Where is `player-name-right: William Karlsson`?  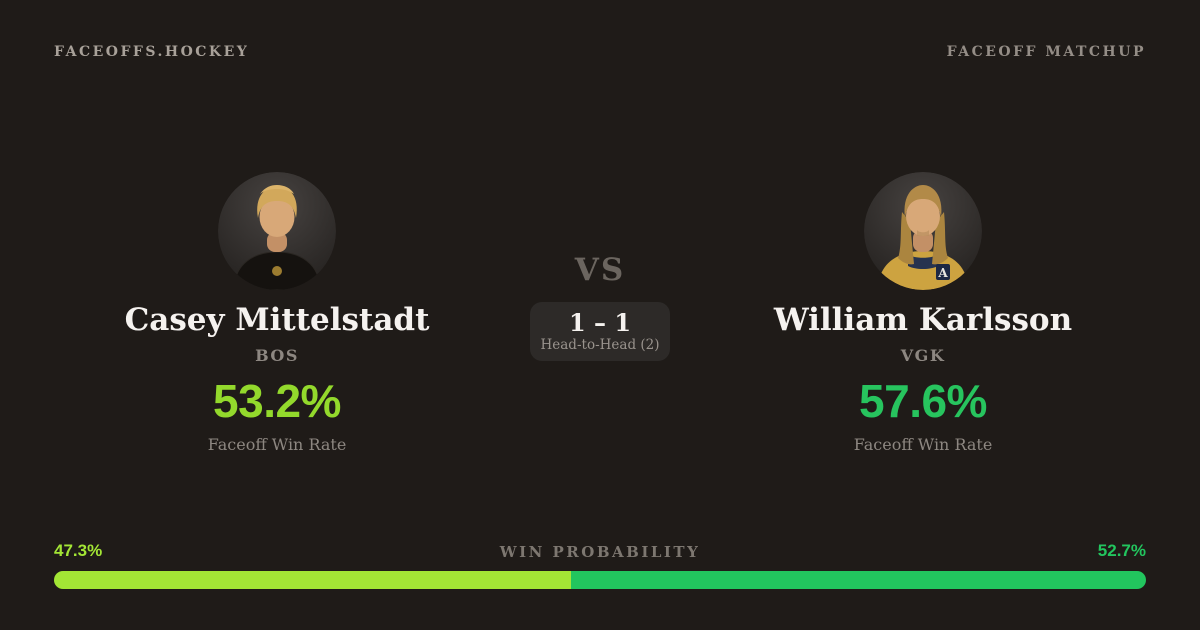
player-name-right: William Karlsson is located at coordinates (923, 320).